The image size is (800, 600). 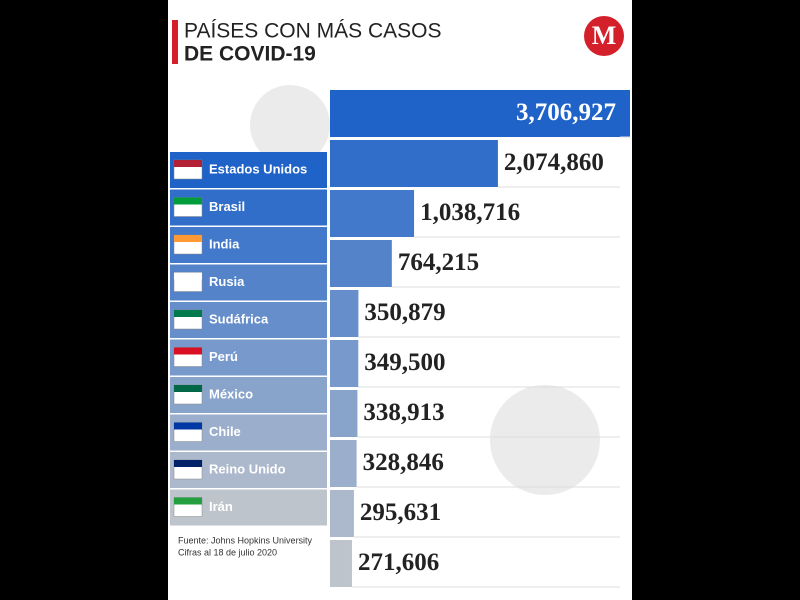 I want to click on logo-text: M, so click(x=604, y=35).